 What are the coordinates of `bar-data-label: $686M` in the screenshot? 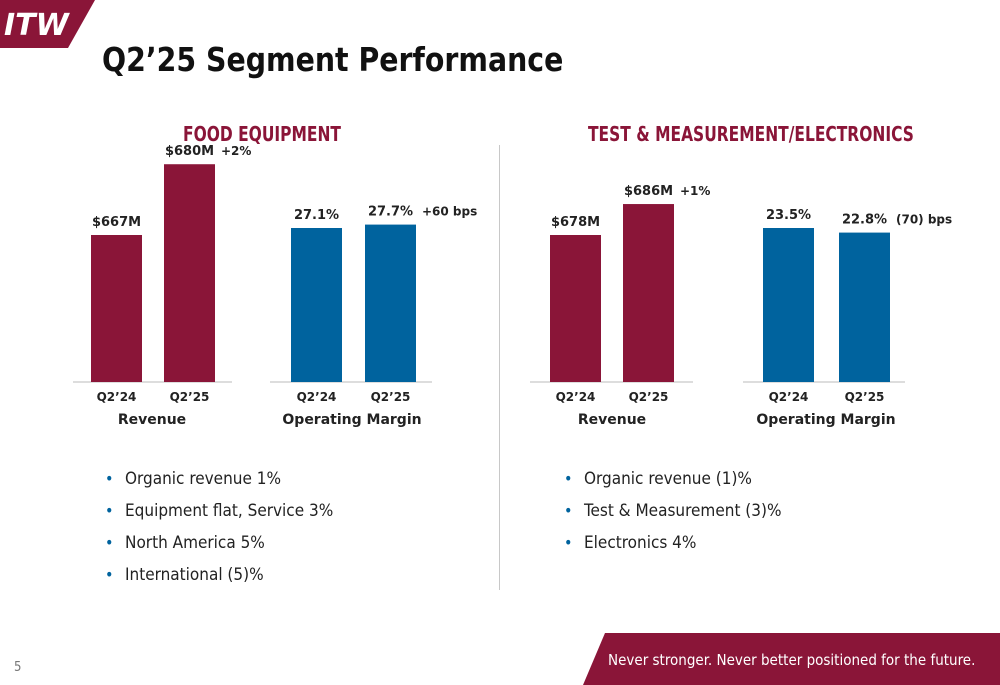 It's located at (648, 191).